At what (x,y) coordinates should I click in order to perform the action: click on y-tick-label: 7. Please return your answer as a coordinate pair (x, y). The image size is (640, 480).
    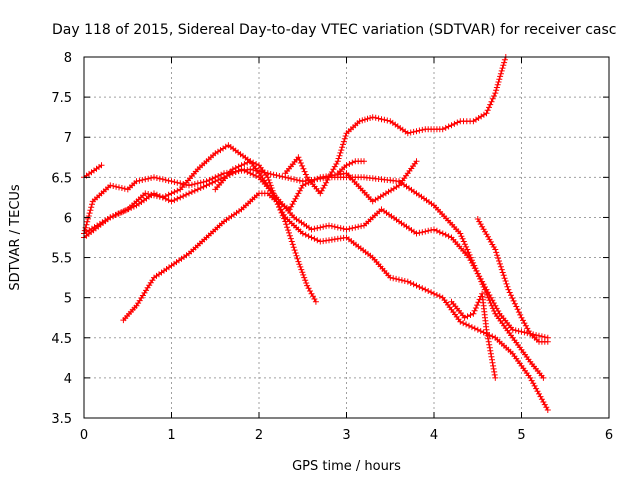
    Looking at the image, I should click on (68, 138).